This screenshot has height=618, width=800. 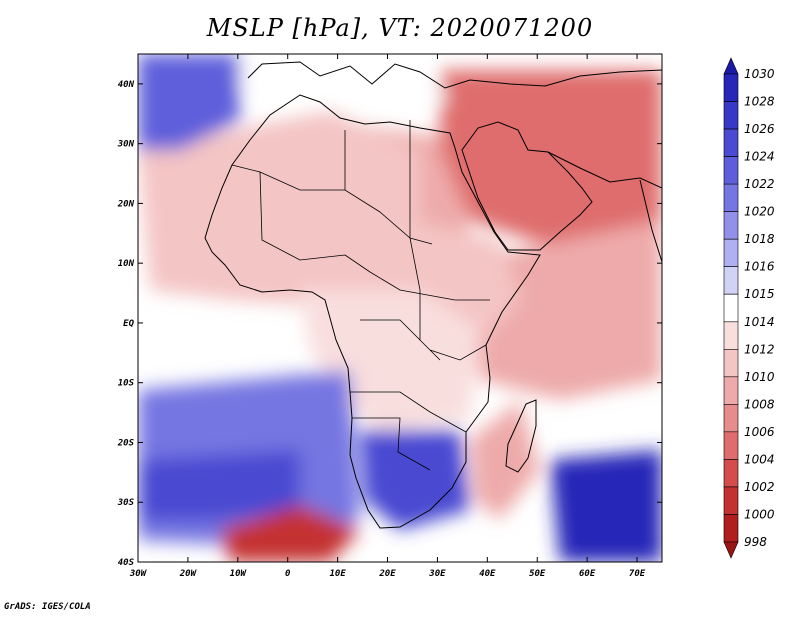 I want to click on field-mediterranean, so click(x=340, y=85).